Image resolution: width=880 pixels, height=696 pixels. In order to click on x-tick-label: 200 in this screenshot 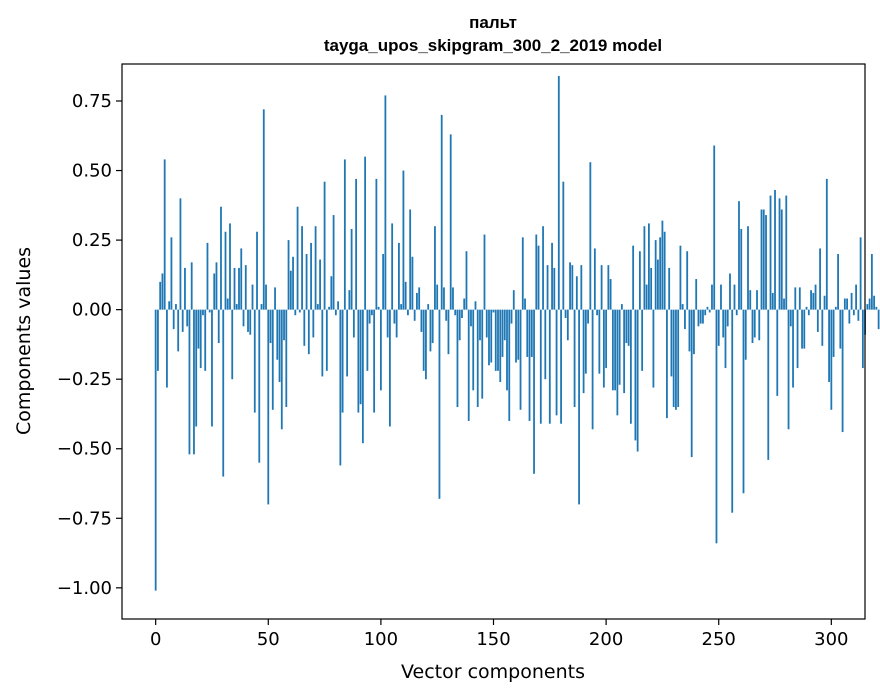, I will do `click(606, 639)`.